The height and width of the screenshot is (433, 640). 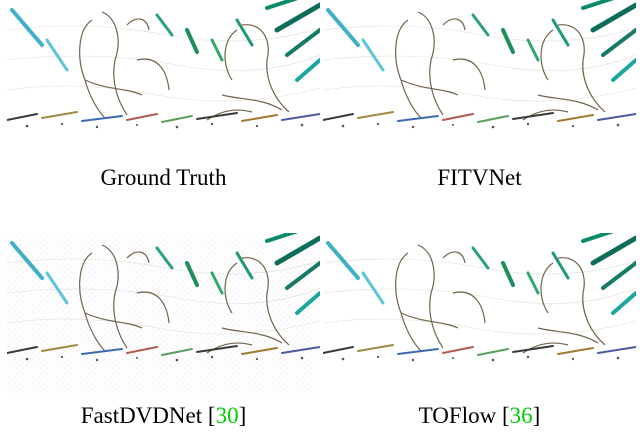 I want to click on caption-text: Ground Truth, so click(x=163, y=177).